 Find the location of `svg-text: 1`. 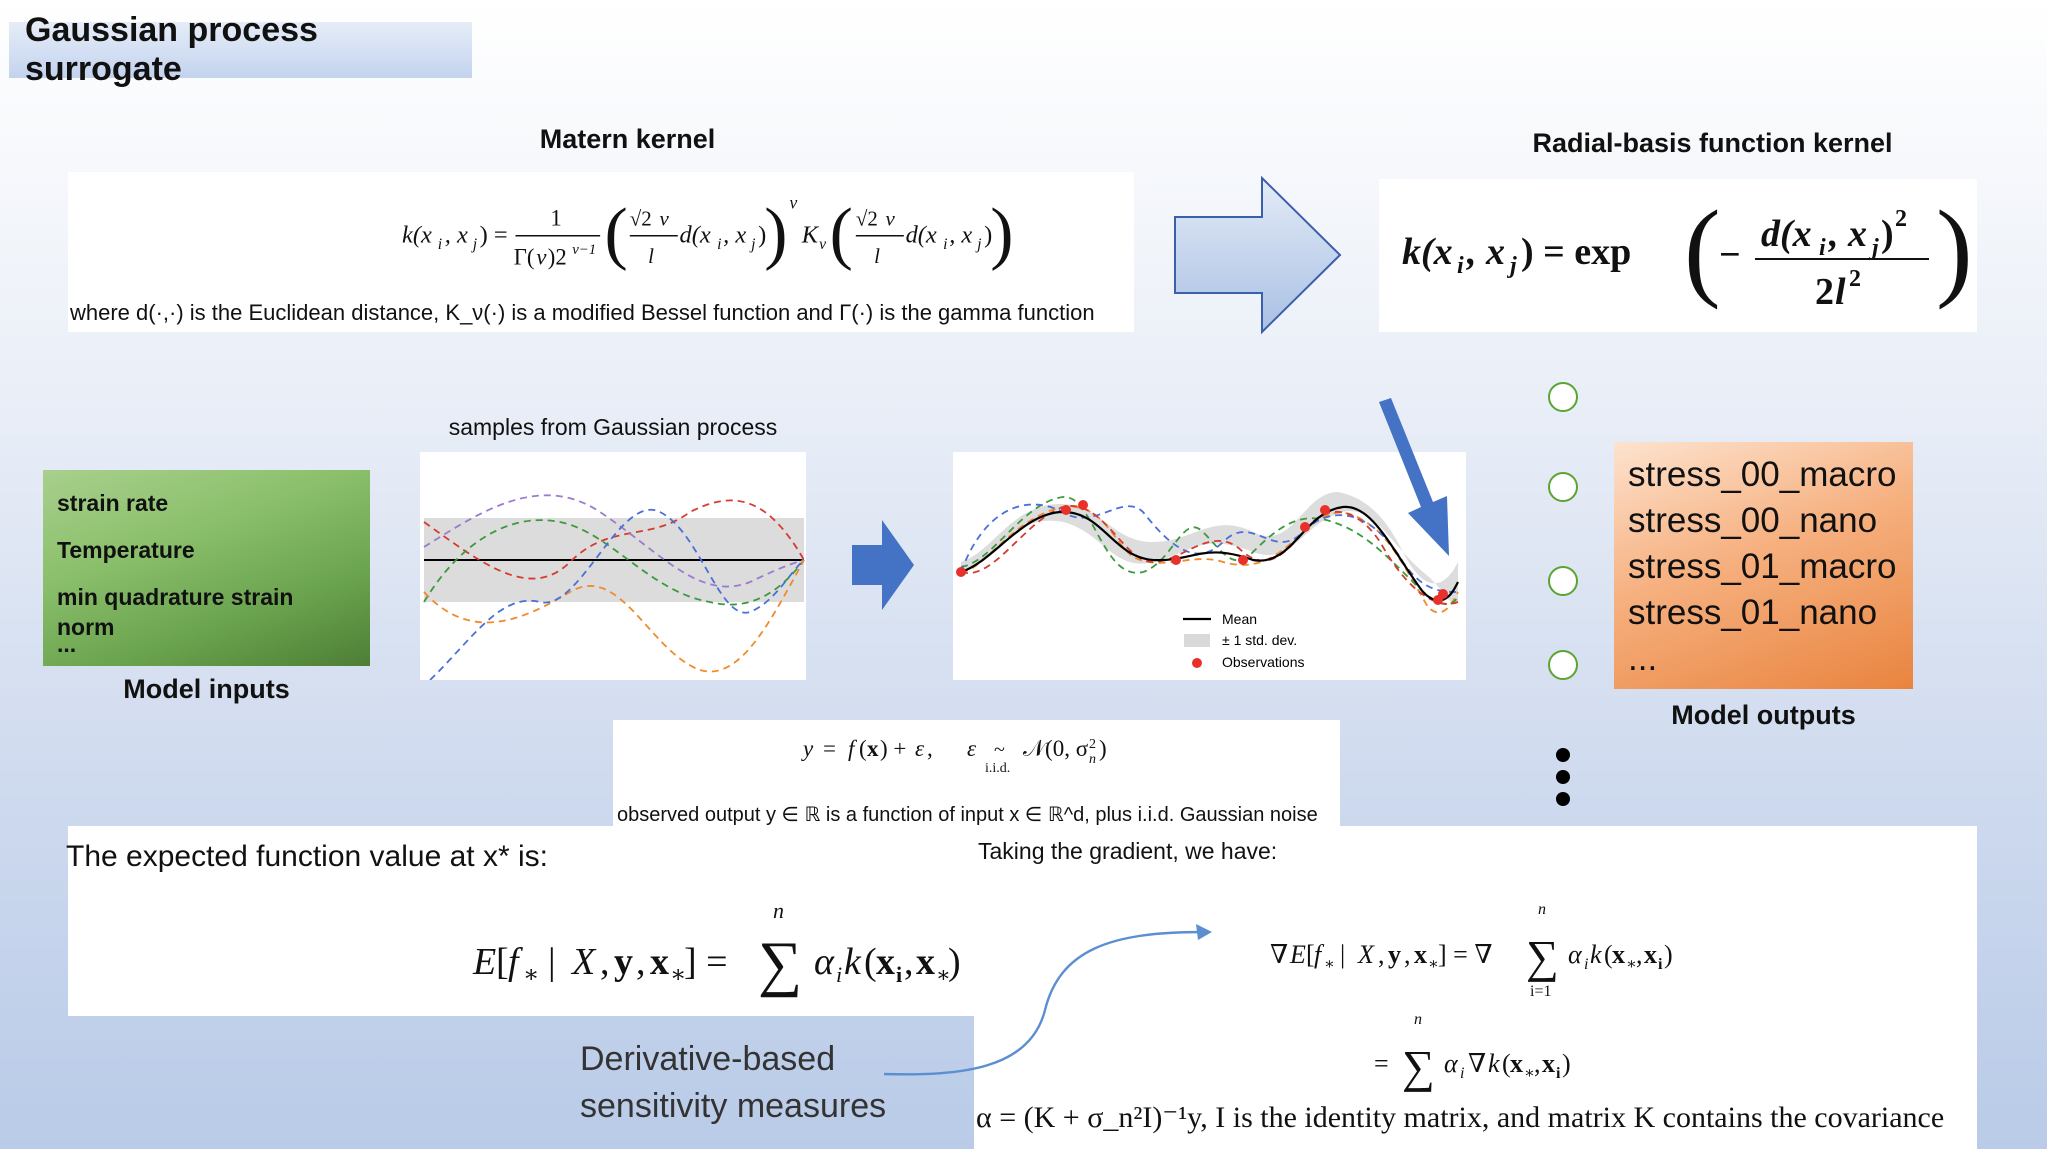

svg-text: 1 is located at coordinates (555, 217).